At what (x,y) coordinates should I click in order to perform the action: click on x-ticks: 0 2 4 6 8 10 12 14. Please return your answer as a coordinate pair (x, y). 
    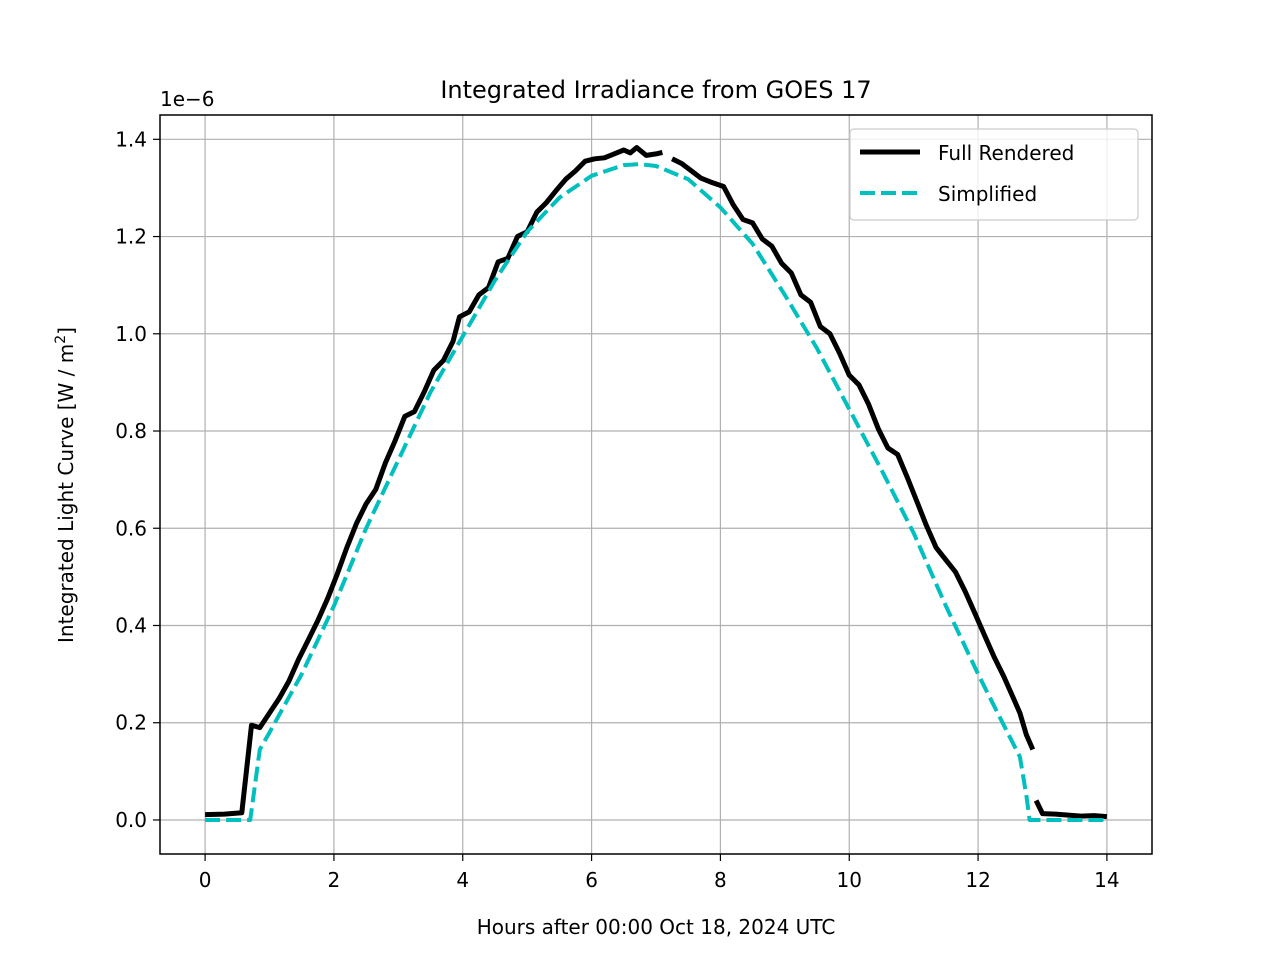
    Looking at the image, I should click on (659, 873).